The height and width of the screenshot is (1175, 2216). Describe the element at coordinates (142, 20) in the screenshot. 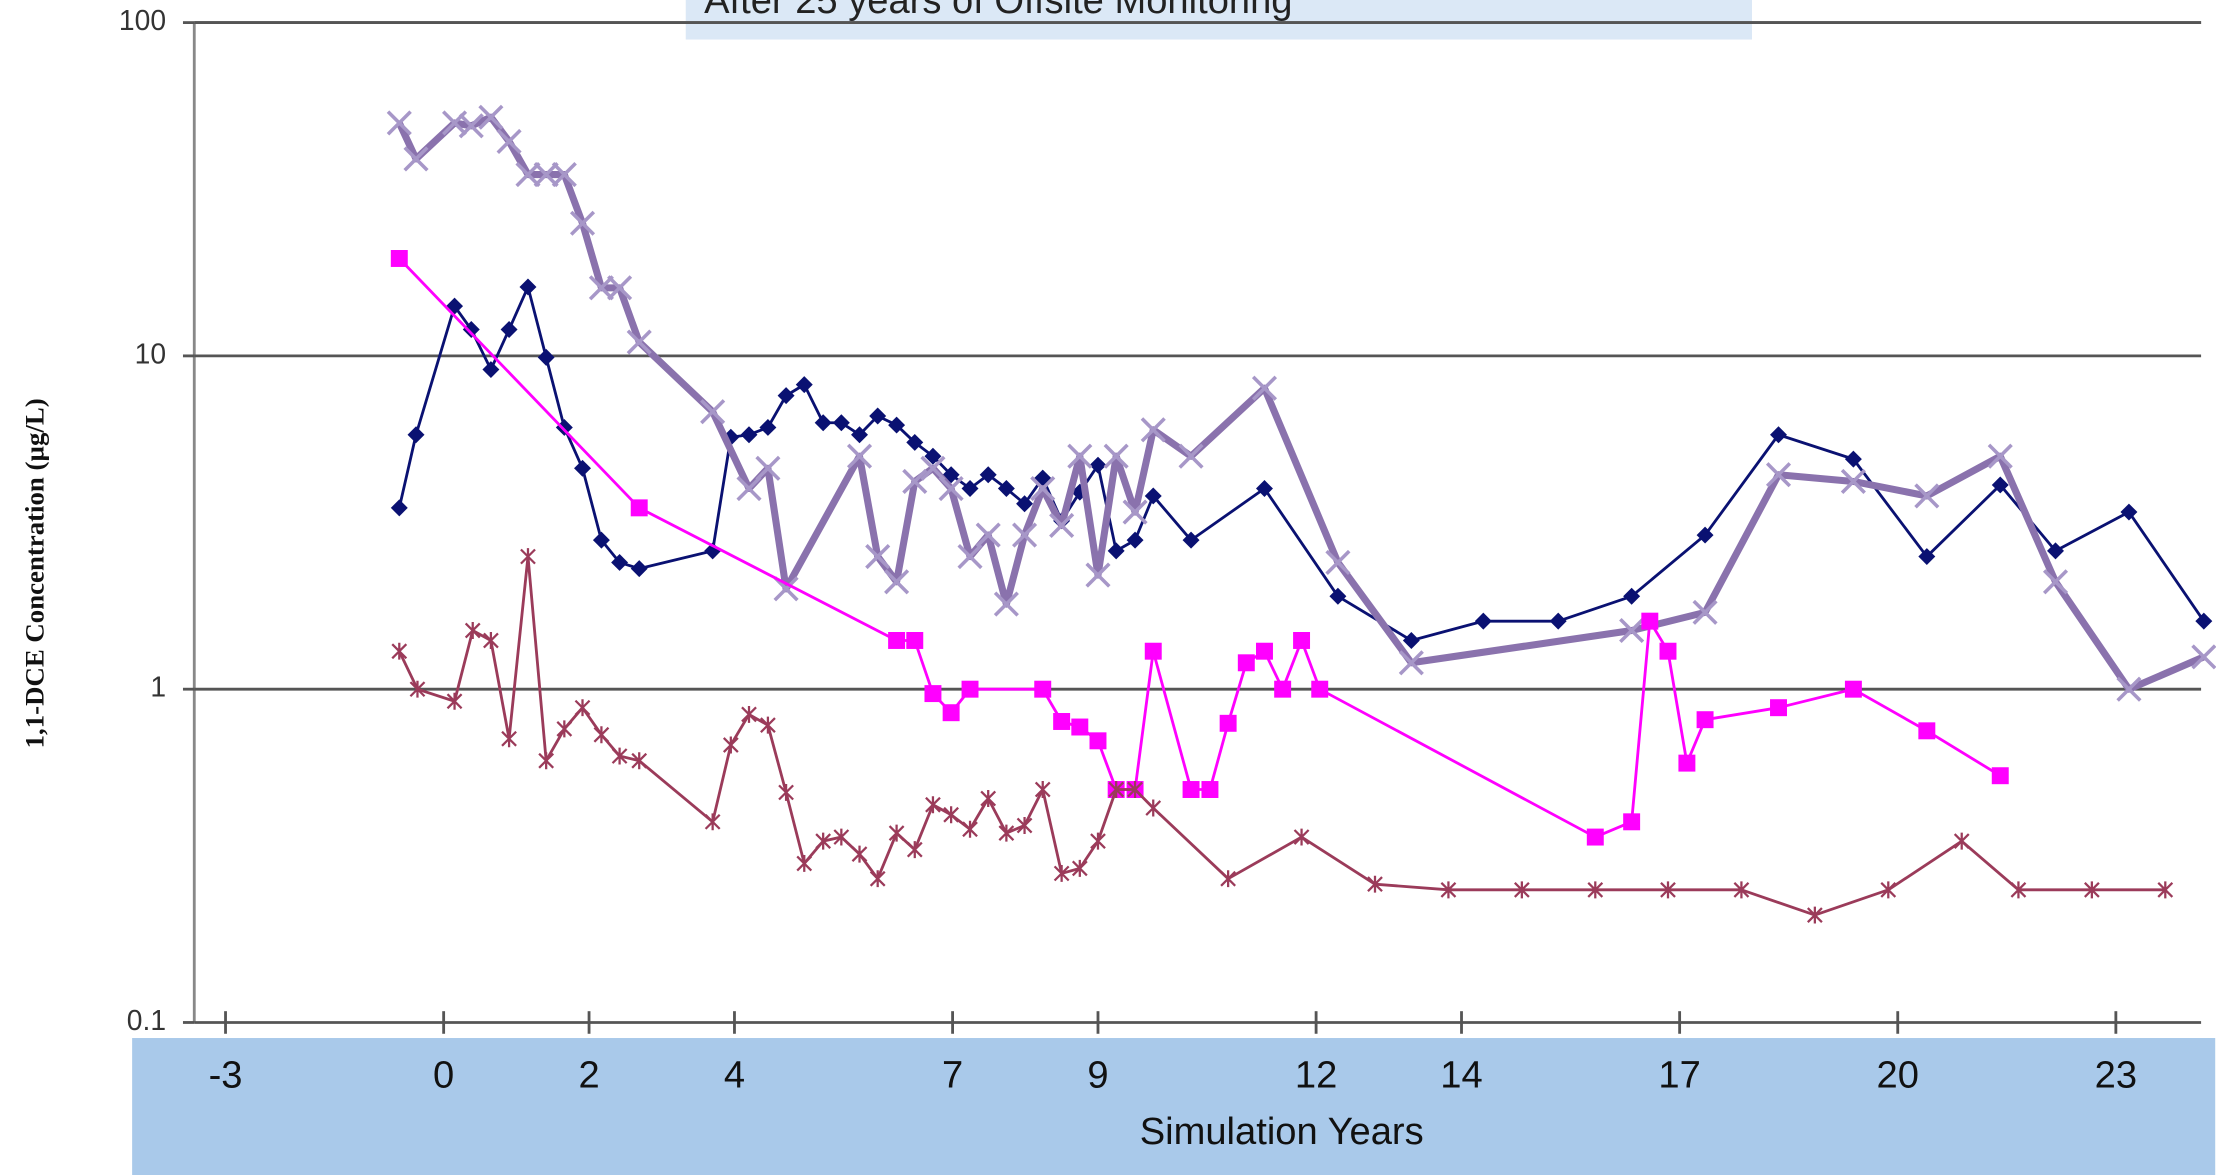

I see `y-tick-label: 100` at that location.